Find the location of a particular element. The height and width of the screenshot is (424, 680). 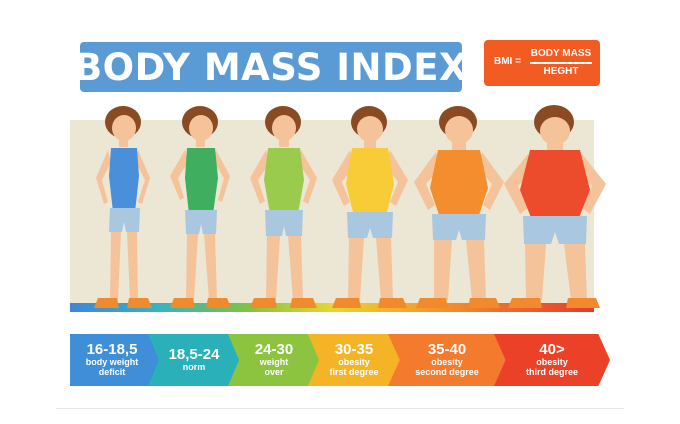

figure-second-degree is located at coordinates (459, 207).